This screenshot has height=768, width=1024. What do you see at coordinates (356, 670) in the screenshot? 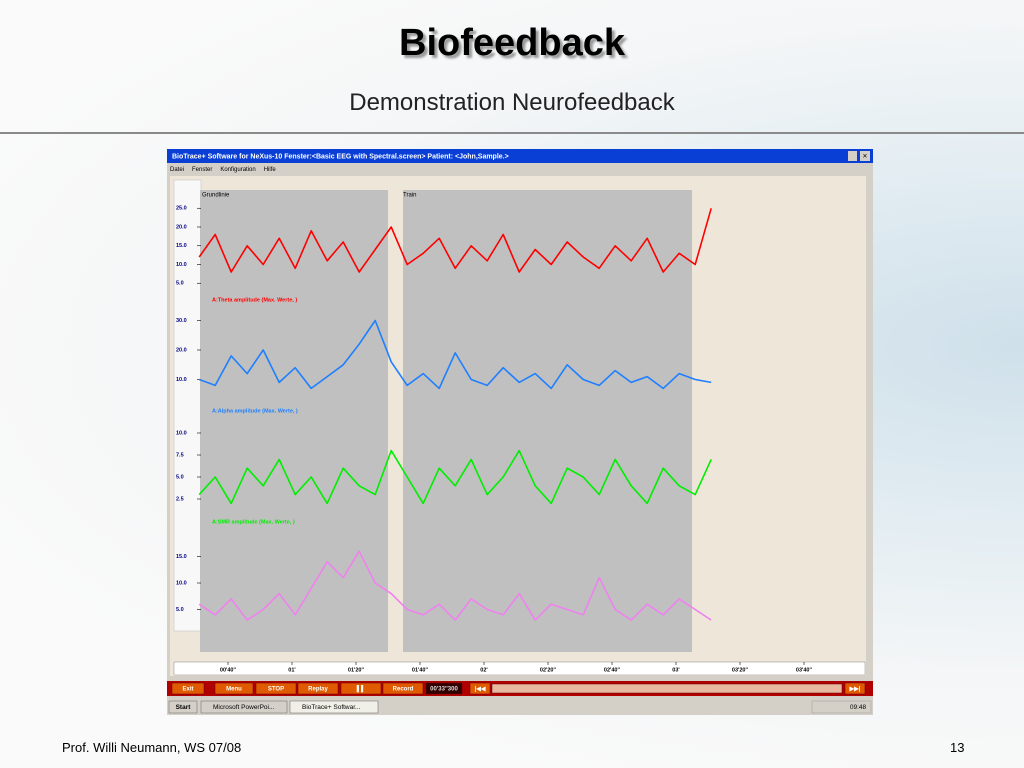
I see `x-tick-label: 01'20''` at bounding box center [356, 670].